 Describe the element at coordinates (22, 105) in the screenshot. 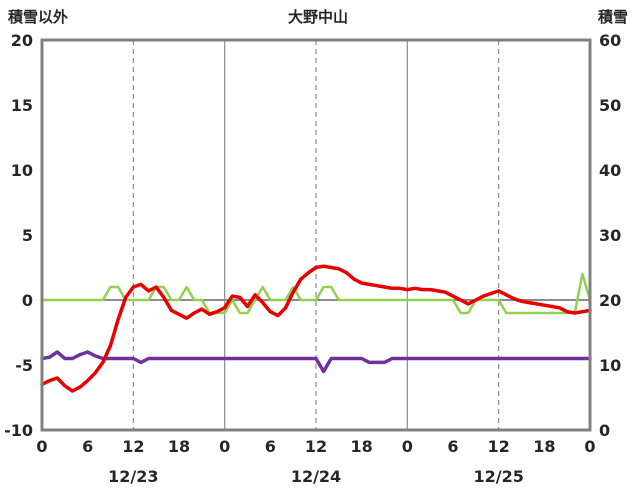

I see `y-tick-label-left: 15` at that location.